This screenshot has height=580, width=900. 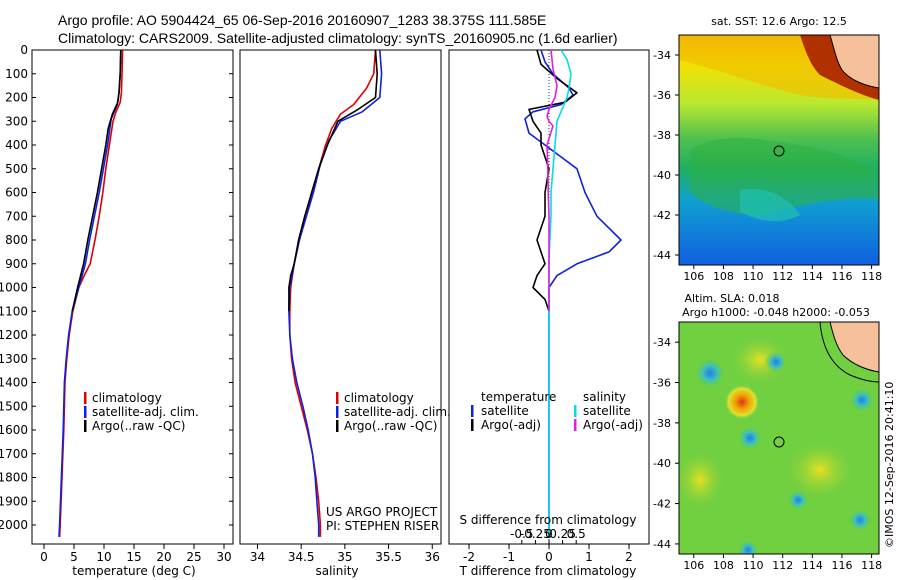 I want to click on diff-xtick-label: -1, so click(x=509, y=557).